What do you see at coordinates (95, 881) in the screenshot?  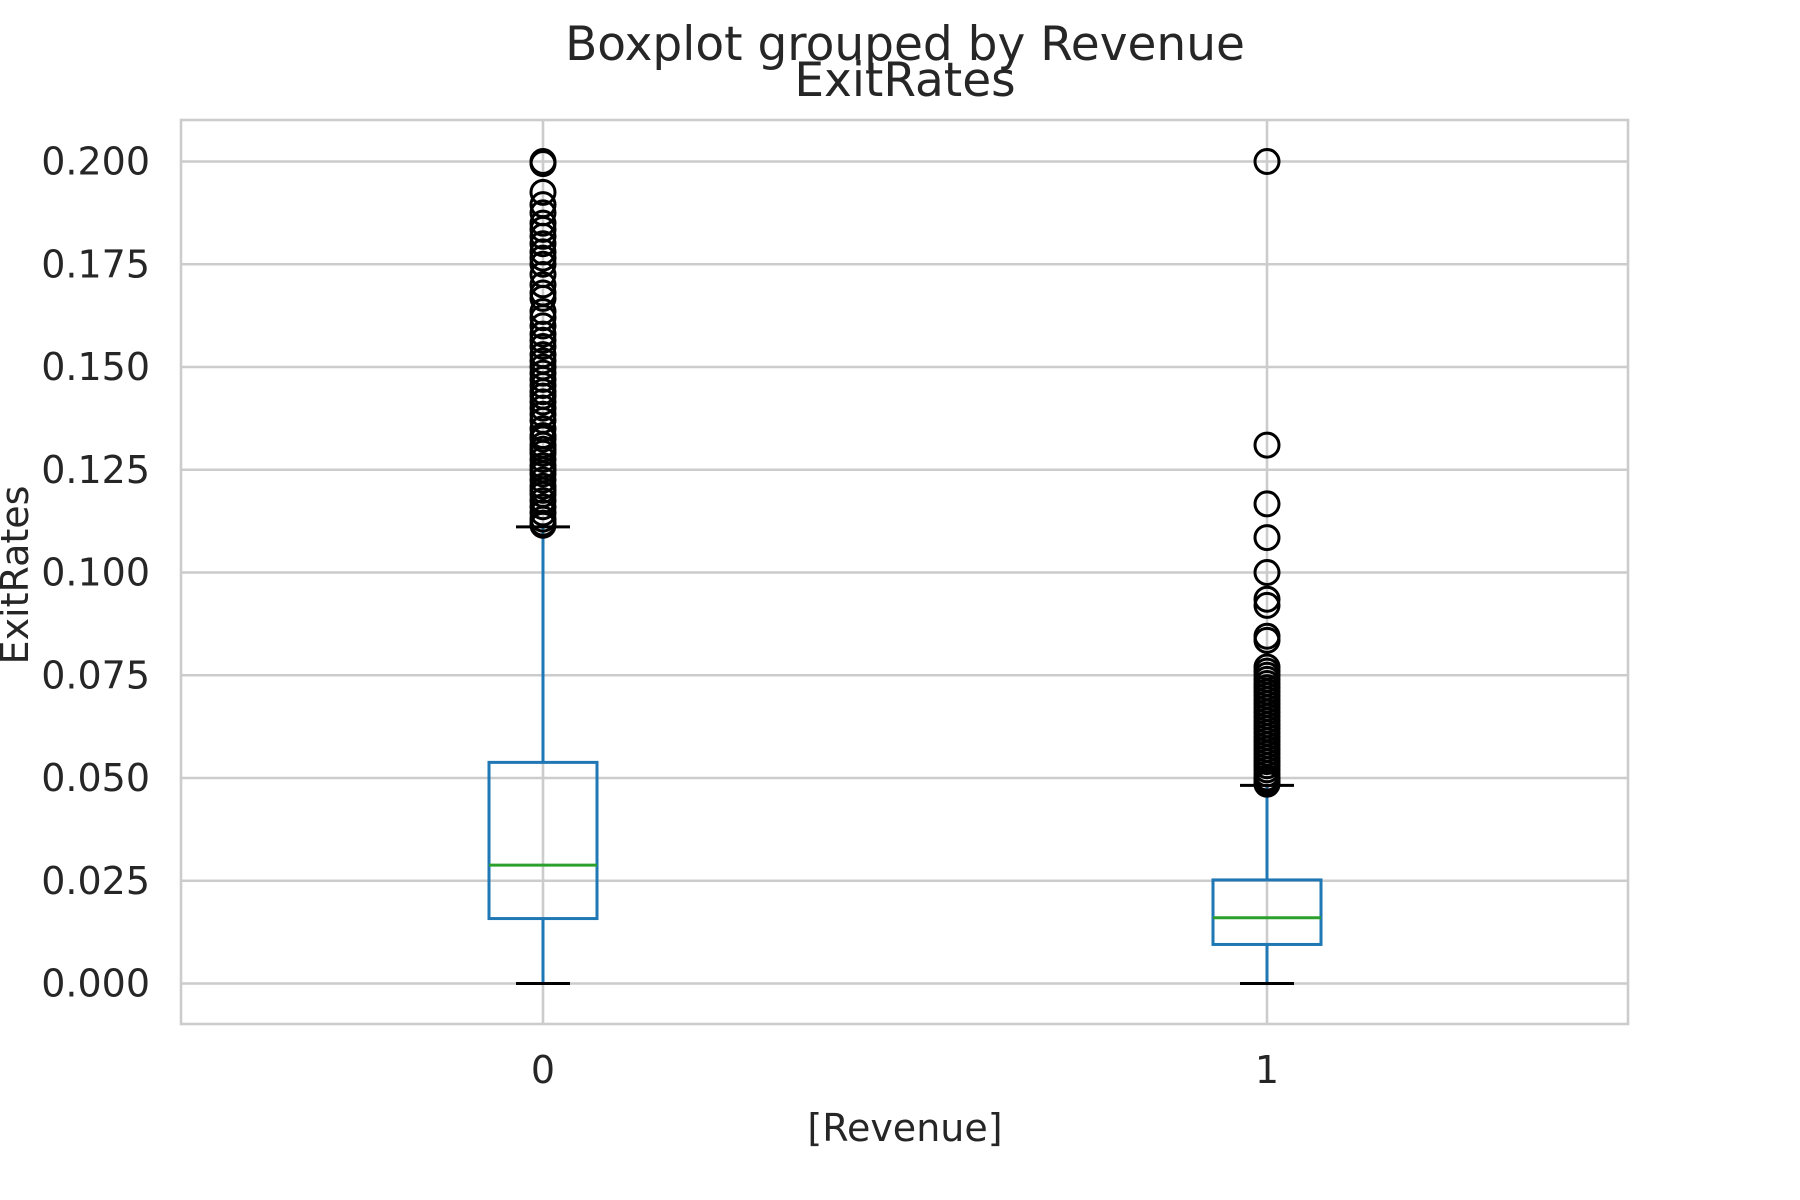 I see `y-tick-label: 0.025` at bounding box center [95, 881].